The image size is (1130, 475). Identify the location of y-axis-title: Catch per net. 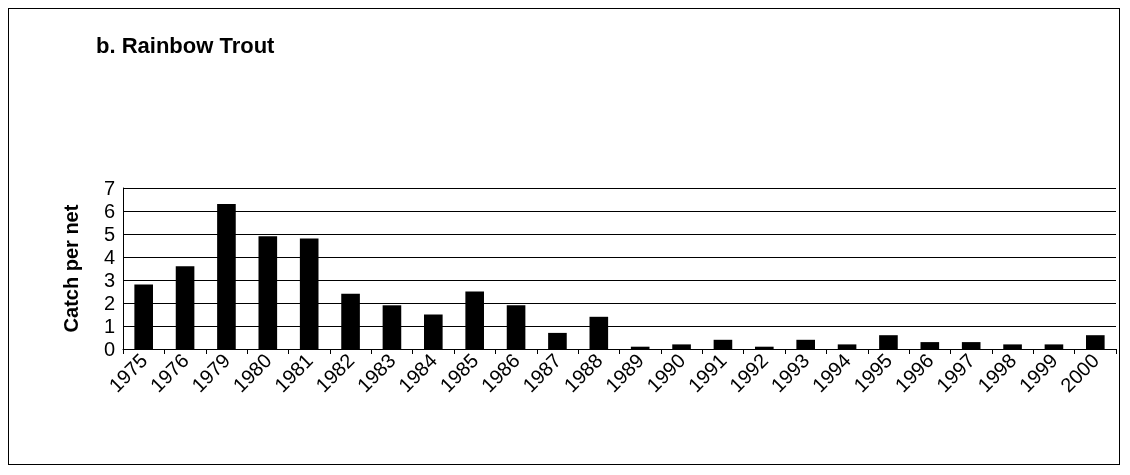
(71, 268).